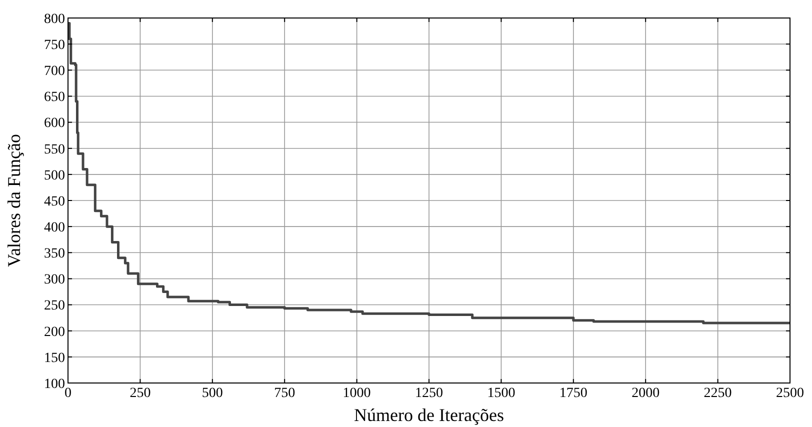 This screenshot has width=812, height=427. I want to click on y-tick-label: 650, so click(54, 98).